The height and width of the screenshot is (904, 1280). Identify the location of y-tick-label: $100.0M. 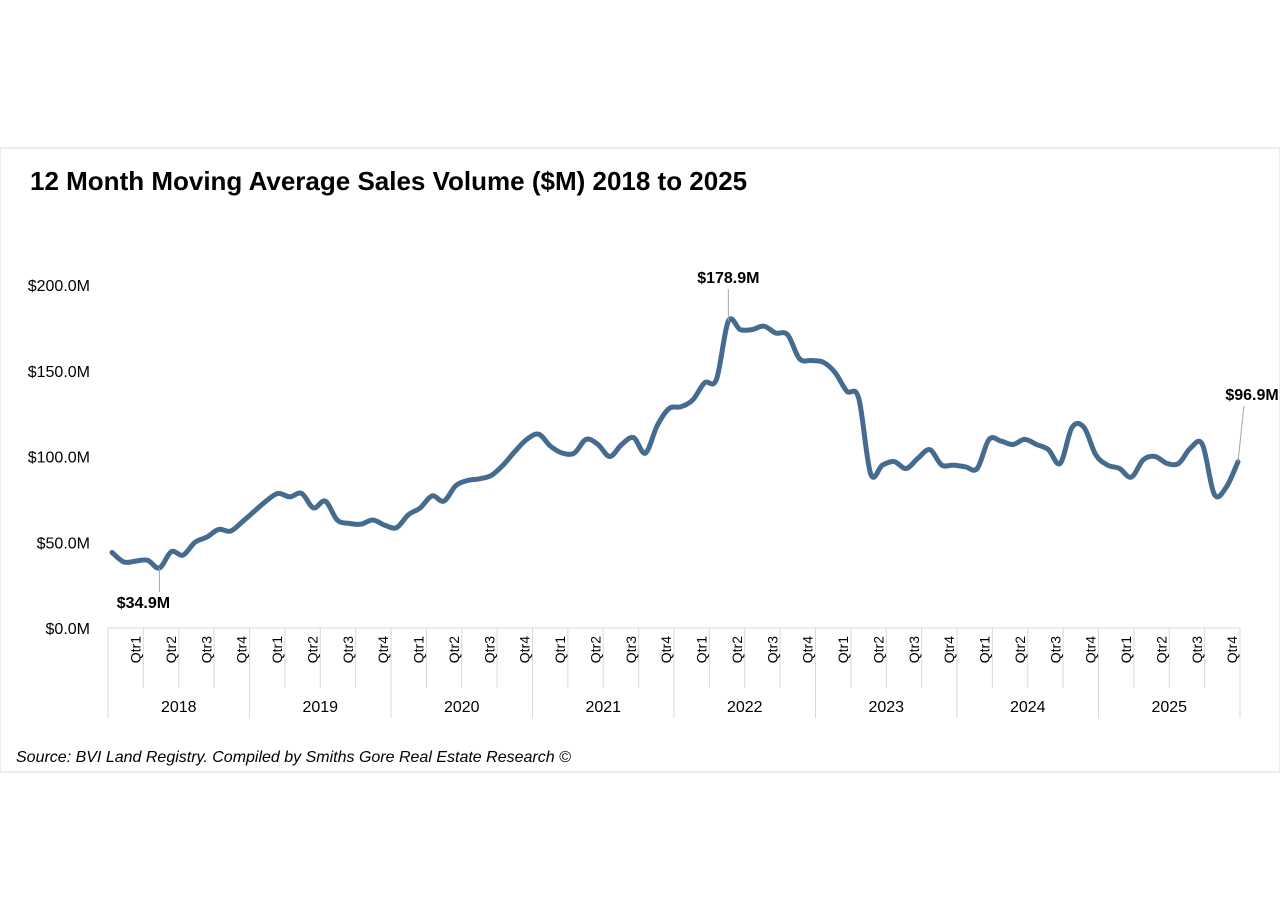
(59, 458).